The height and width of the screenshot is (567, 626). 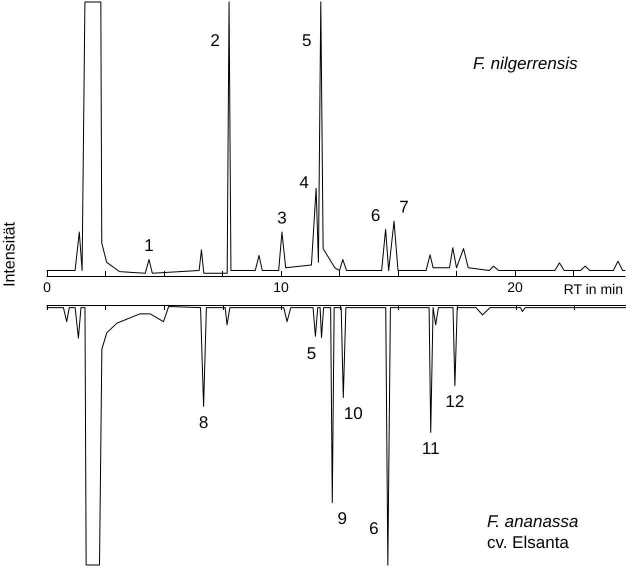 I want to click on annotation: 2, so click(x=215, y=40).